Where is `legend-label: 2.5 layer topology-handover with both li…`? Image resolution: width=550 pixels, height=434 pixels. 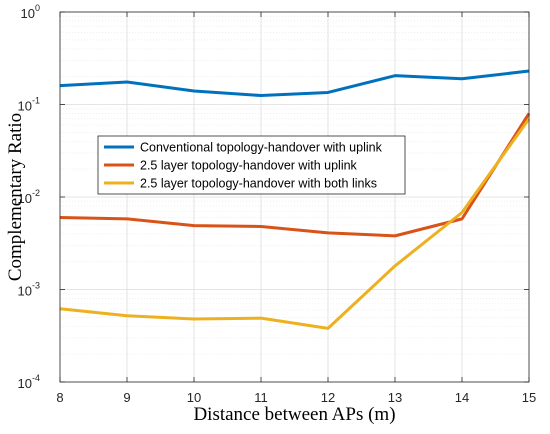
legend-label: 2.5 layer topology-handover with both li… is located at coordinates (258, 184).